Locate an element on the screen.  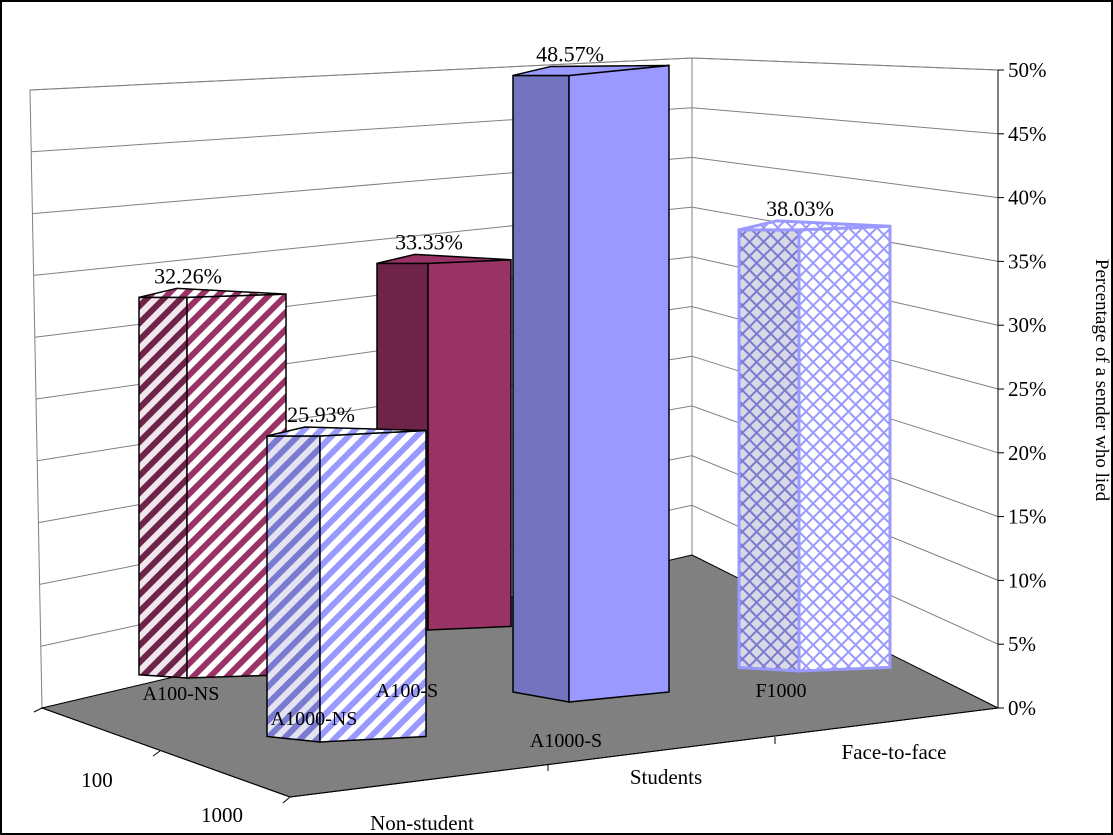
depth-label-100: 100 is located at coordinates (97, 780).